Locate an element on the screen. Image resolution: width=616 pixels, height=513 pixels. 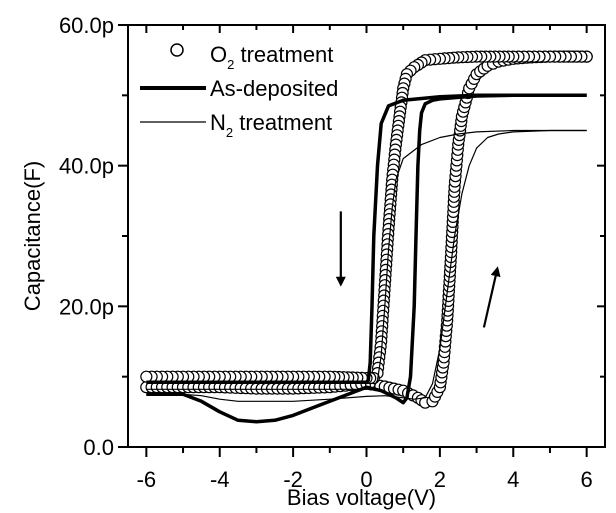
x-tick-label: -2 is located at coordinates (293, 479).